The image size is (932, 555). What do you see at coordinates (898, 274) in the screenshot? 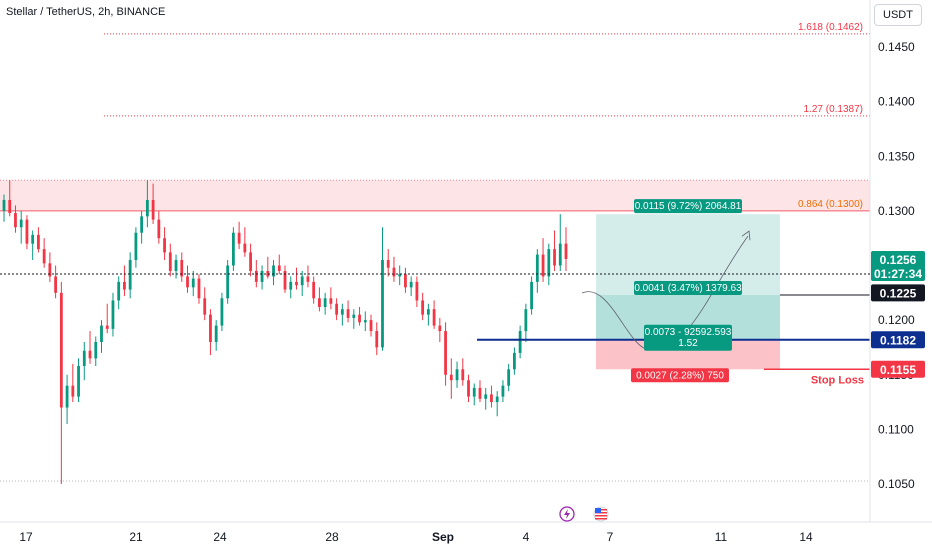
I see `current-price-tag-text: 01:27:34` at bounding box center [898, 274].